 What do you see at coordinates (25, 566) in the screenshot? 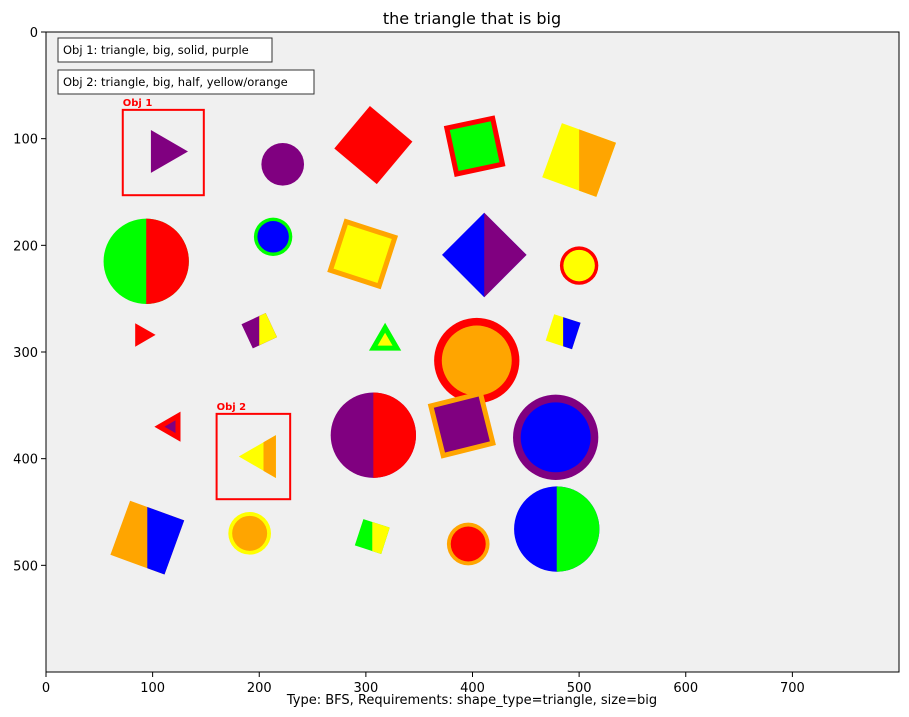
I see `y-tick-label: 500` at bounding box center [25, 566].